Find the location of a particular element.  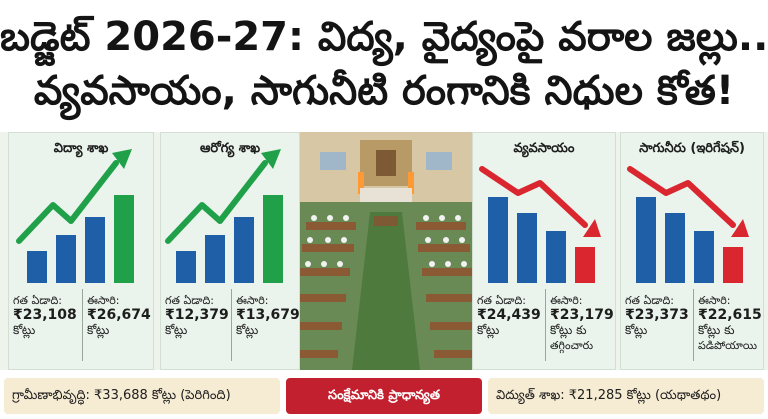

welfare-priority-badge: సంక్షేమానికి ప్రాధాన్యత is located at coordinates (384, 396).